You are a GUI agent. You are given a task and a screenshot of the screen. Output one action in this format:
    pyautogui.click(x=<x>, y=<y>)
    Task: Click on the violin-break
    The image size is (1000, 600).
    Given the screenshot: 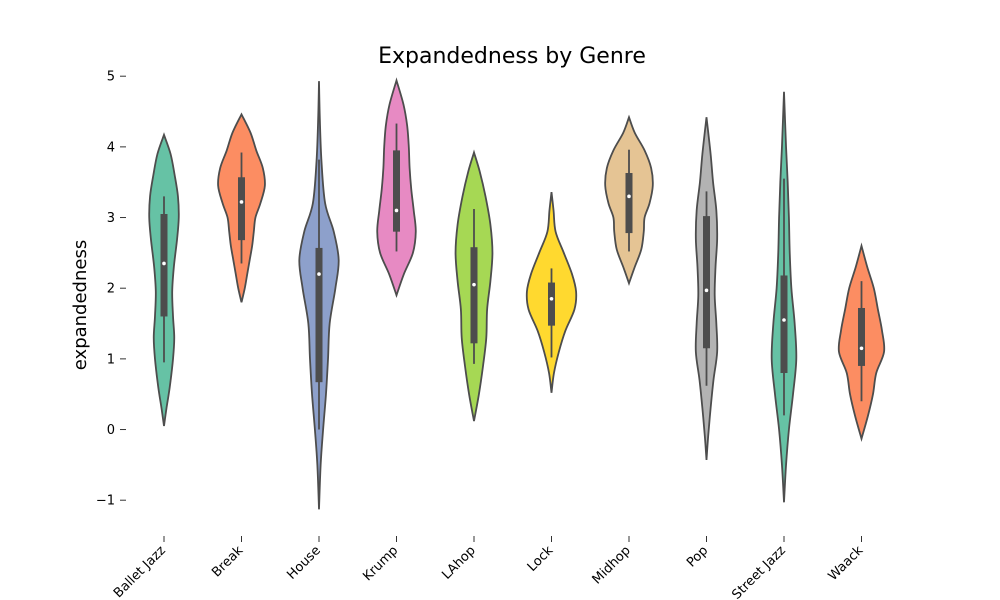 What is the action you would take?
    pyautogui.click(x=241, y=207)
    